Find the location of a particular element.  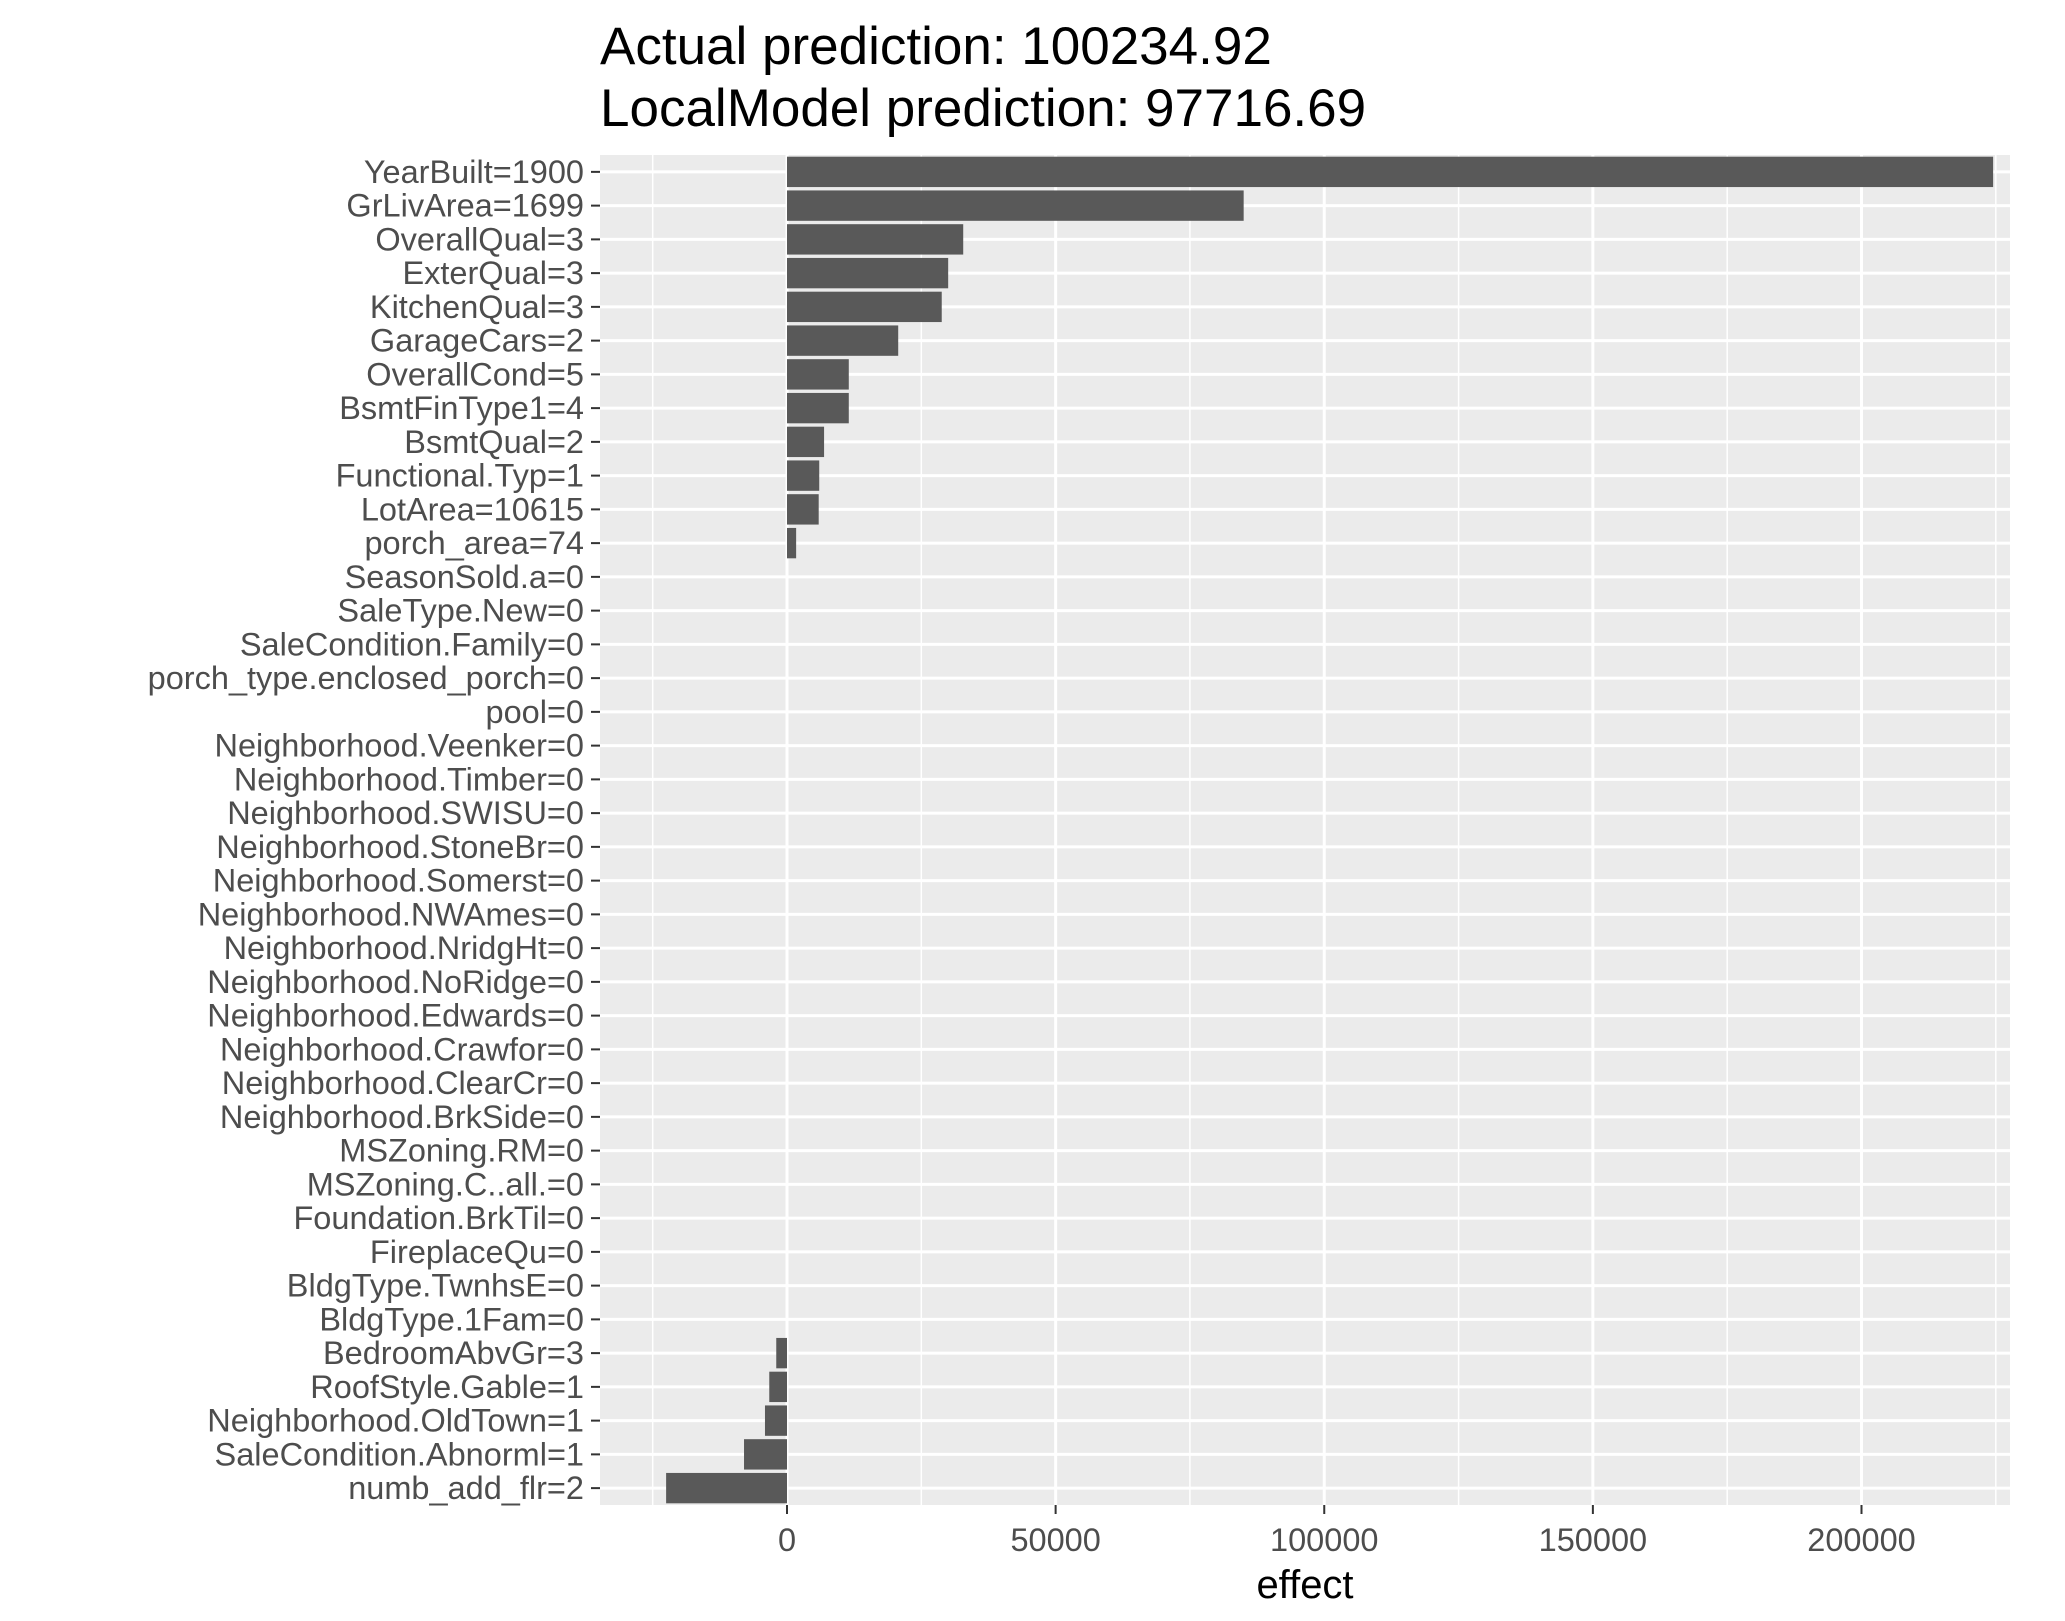

y-tick-label: pool=0 is located at coordinates (535, 712).